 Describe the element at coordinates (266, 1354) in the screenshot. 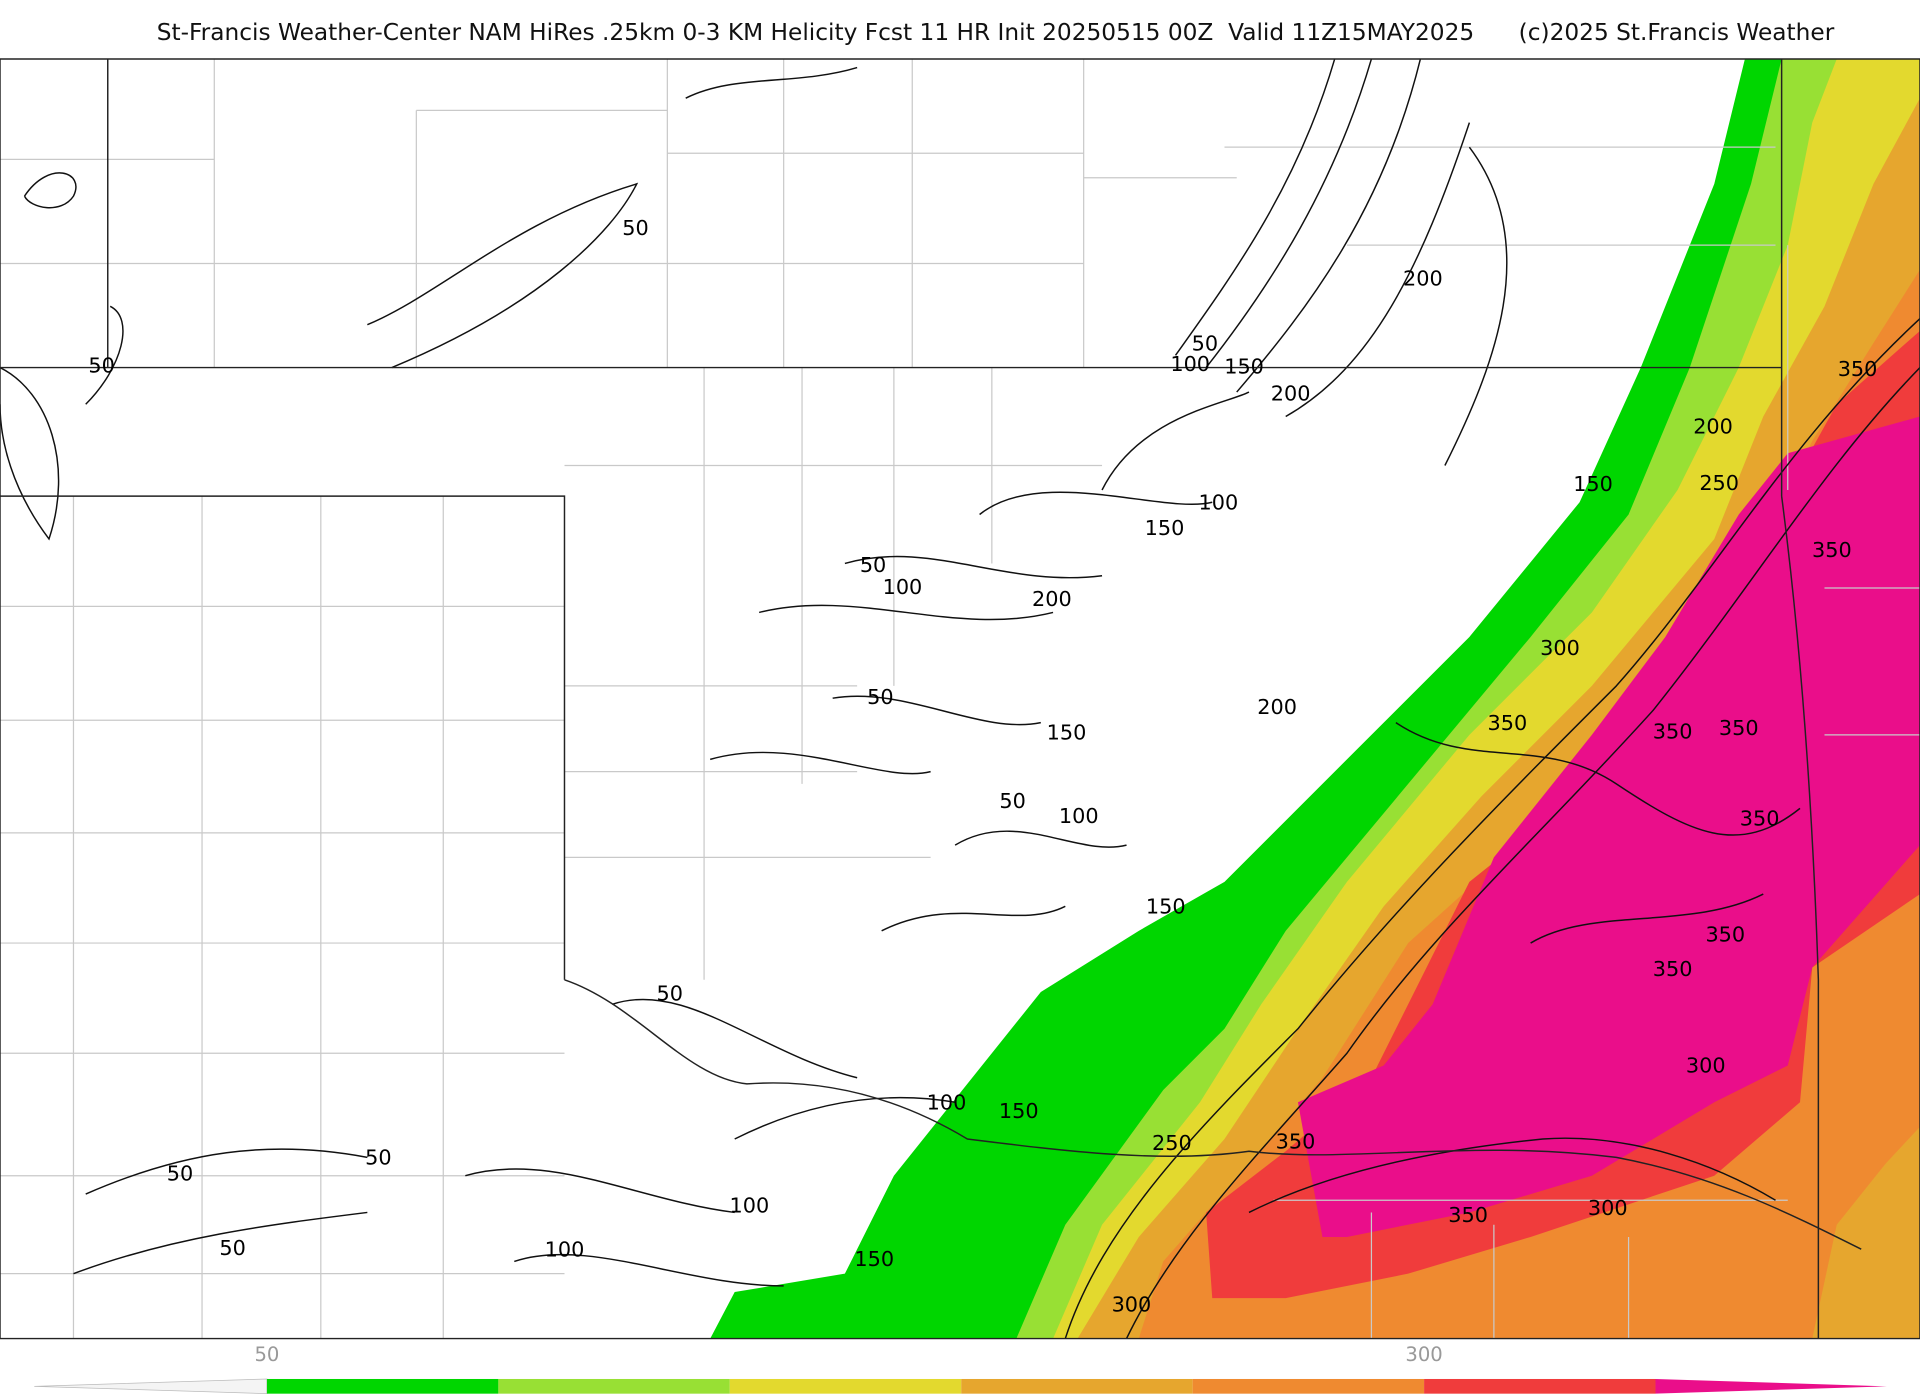

I see `colorbar-tick-label: 50` at that location.